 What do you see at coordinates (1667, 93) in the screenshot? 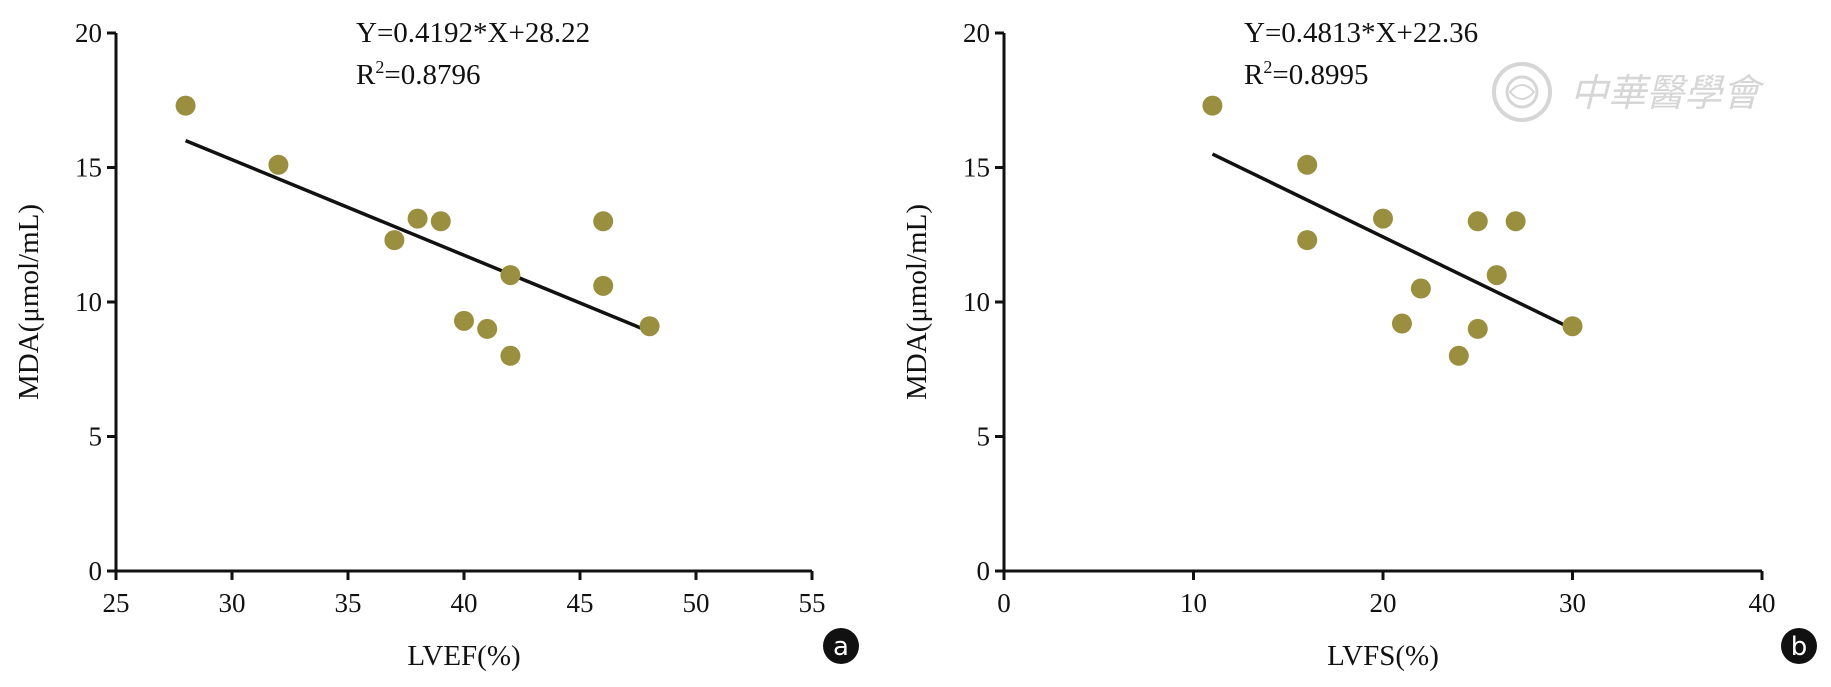
I see `watermark-text: 中華醫學會` at bounding box center [1667, 93].